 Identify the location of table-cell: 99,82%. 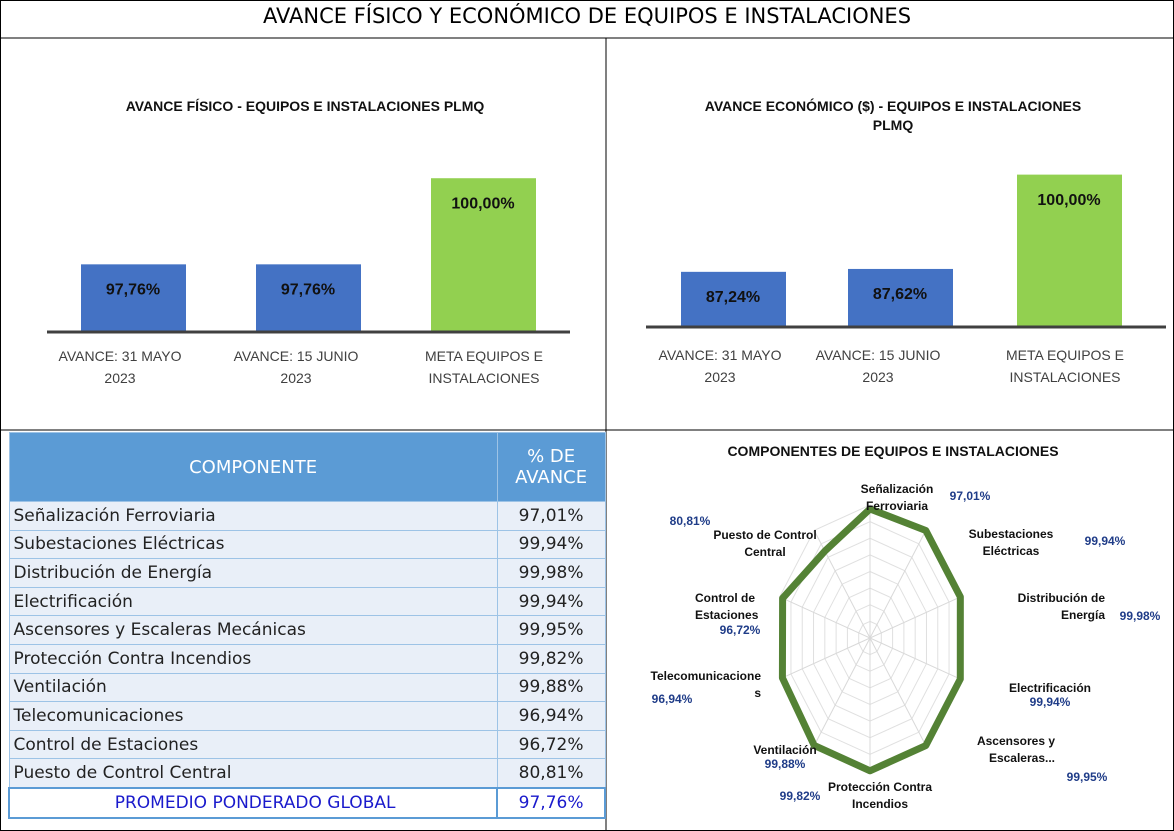
(551, 658).